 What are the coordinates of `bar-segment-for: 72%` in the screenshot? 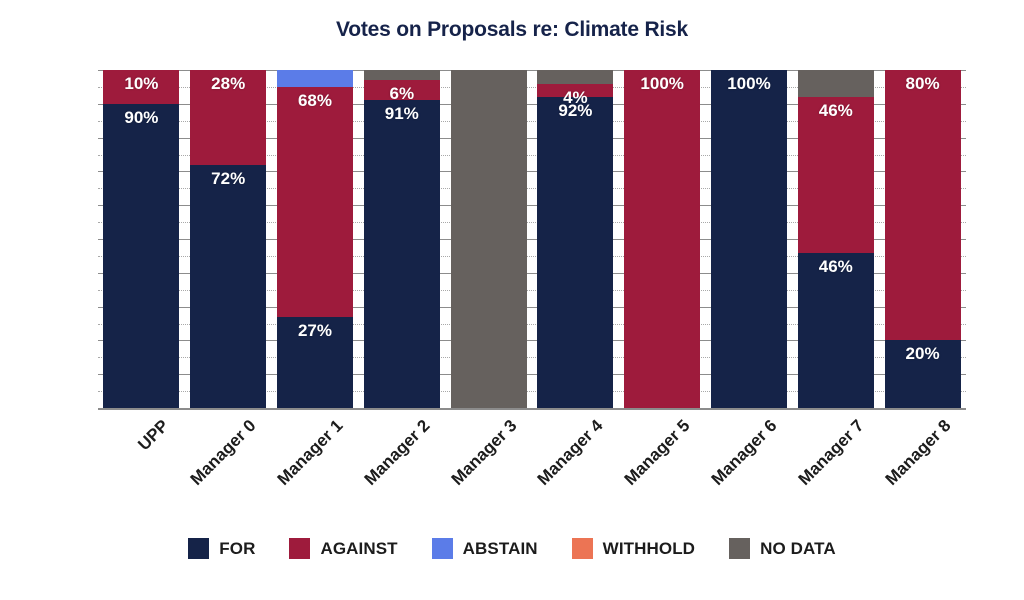 It's located at (228, 286).